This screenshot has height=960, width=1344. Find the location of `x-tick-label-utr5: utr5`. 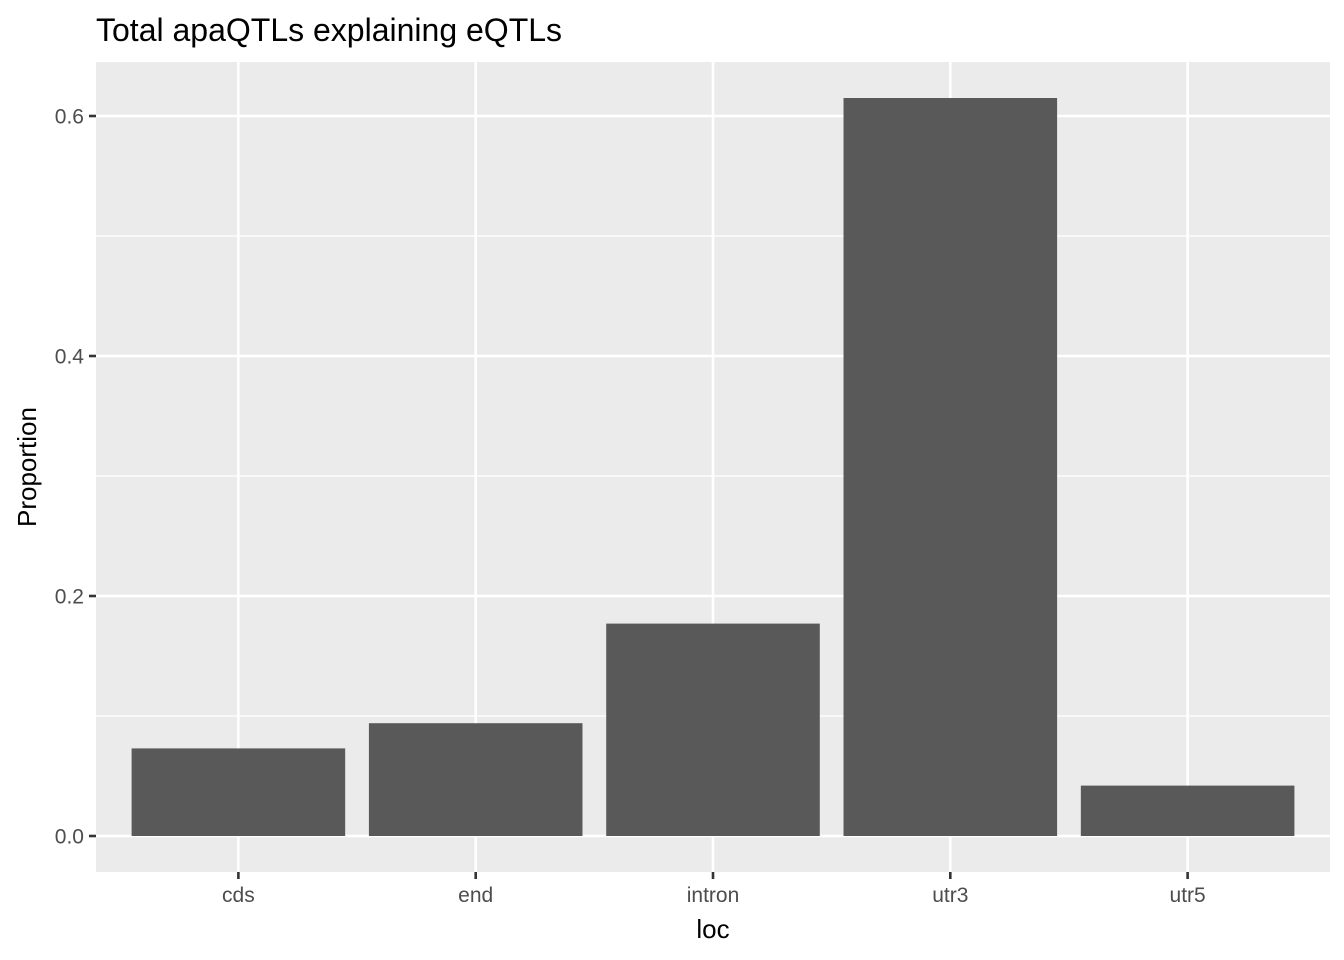

x-tick-label-utr5: utr5 is located at coordinates (1188, 895).